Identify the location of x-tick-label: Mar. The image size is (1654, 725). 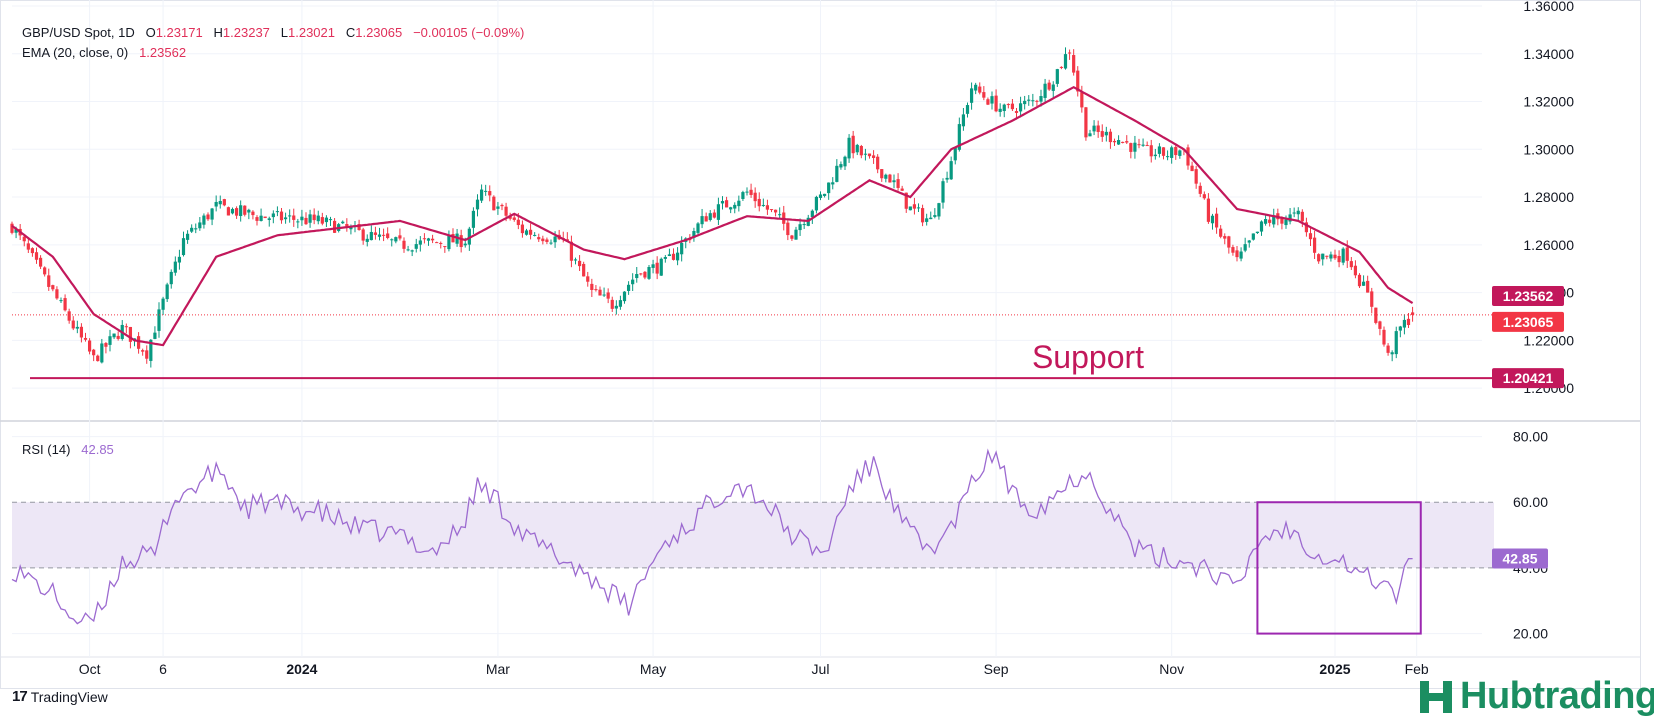
(498, 669).